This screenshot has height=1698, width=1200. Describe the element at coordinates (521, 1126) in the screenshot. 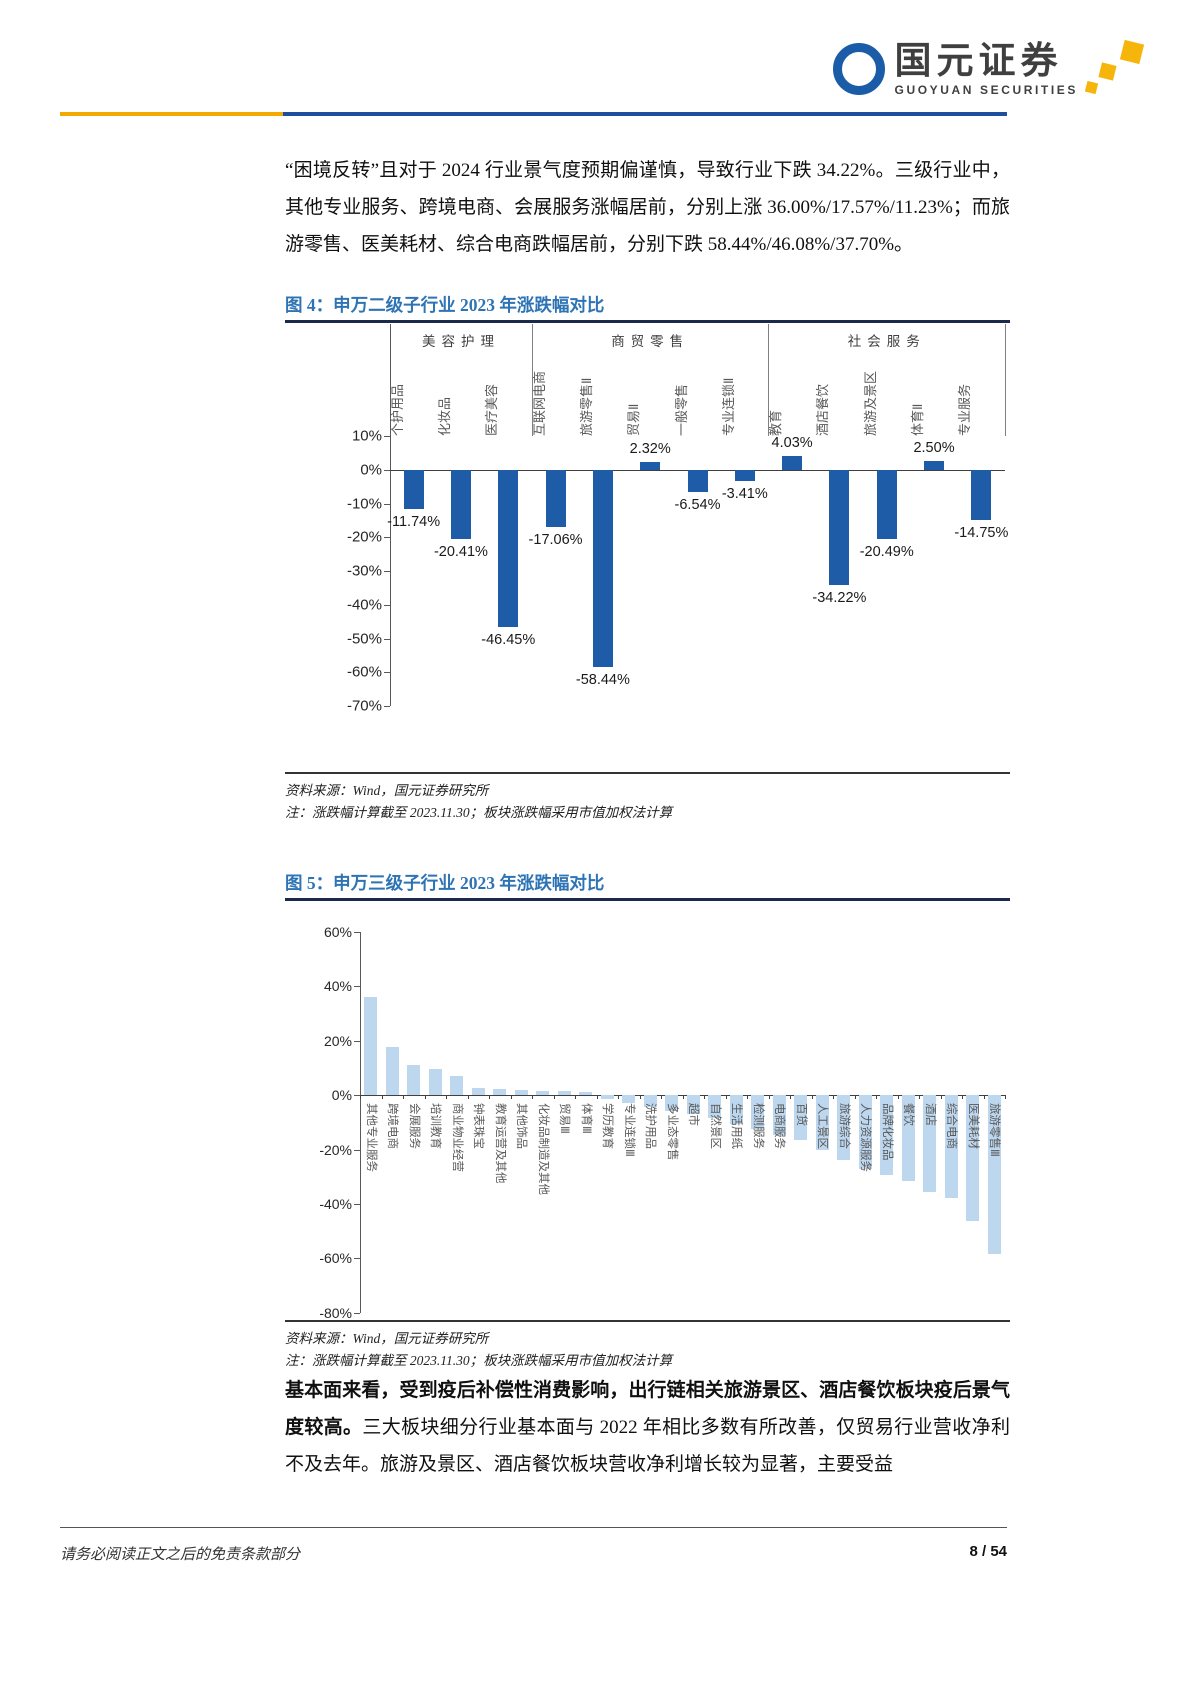

I see `category-label: 其他饰品` at that location.